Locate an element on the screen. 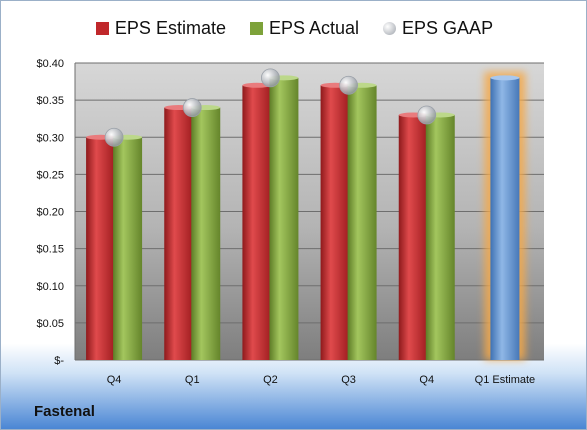  x-tick-label: Q1 Estimate is located at coordinates (505, 380).